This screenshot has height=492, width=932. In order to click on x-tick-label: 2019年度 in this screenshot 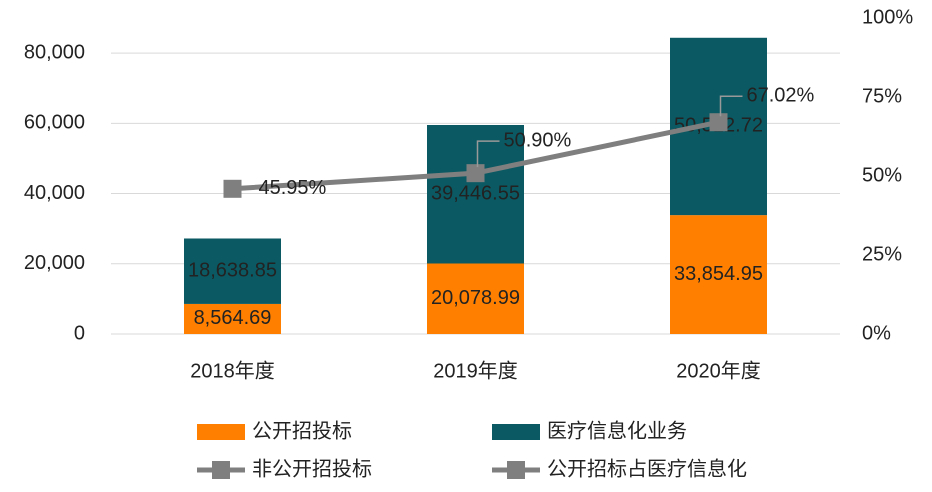, I will do `click(475, 370)`.